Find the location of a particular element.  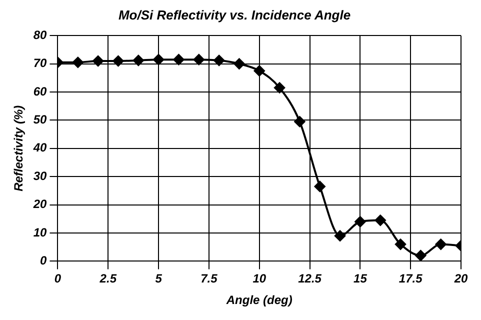

x-tick-label: 10 is located at coordinates (259, 279).